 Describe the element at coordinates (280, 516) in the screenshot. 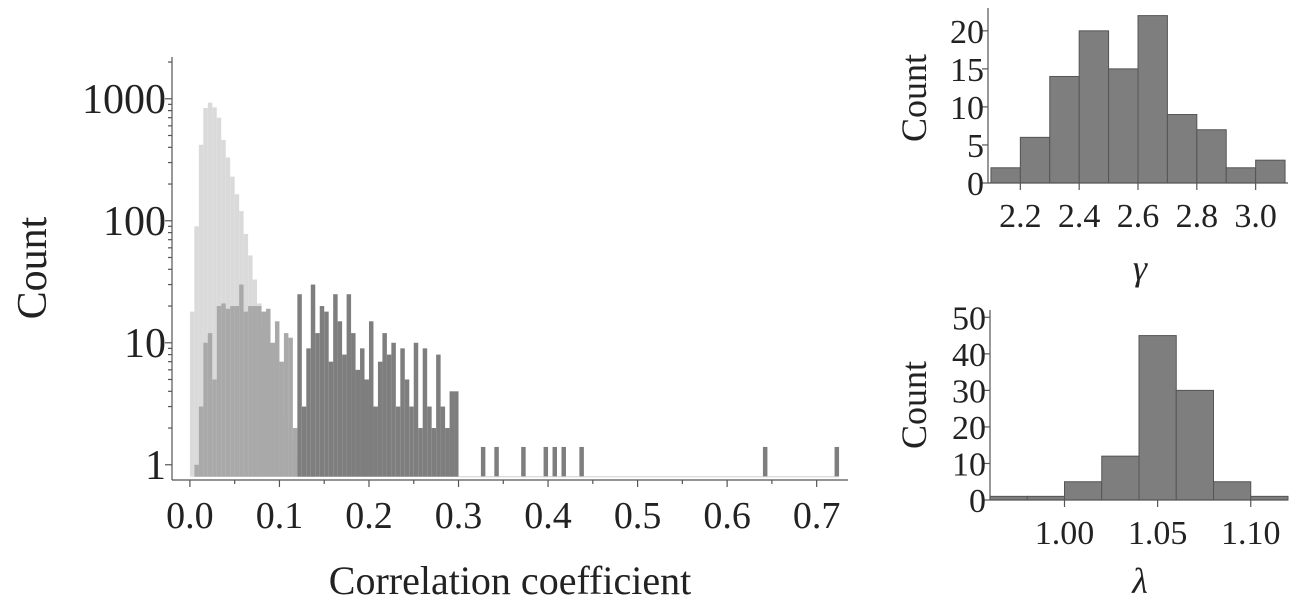

I see `main-x-tick-label: 0.1` at that location.